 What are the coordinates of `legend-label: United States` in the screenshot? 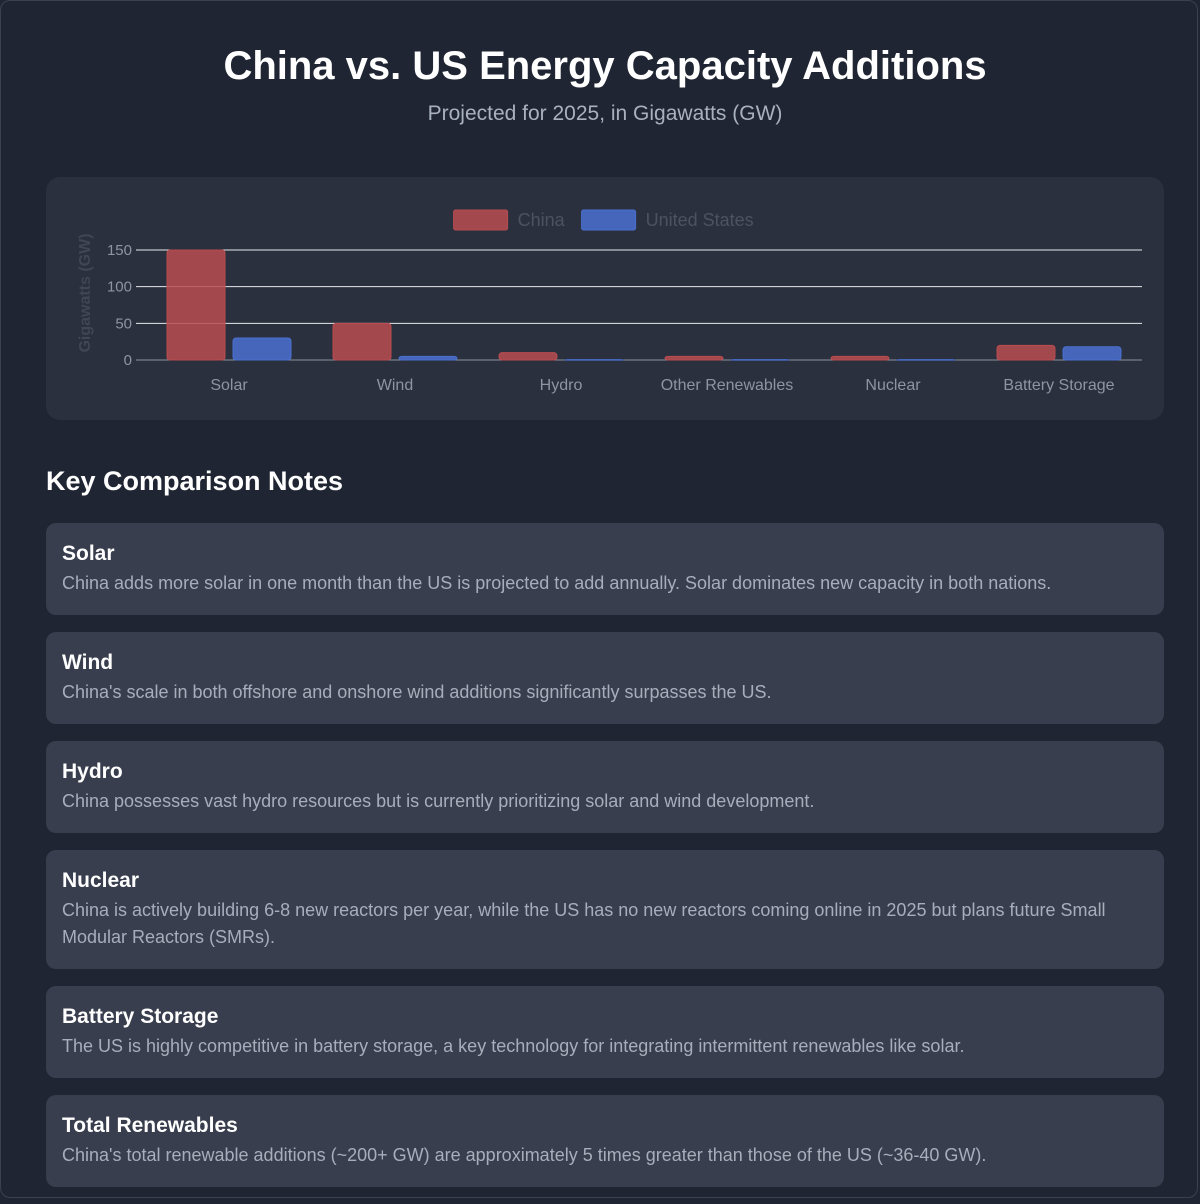 It's located at (700, 220).